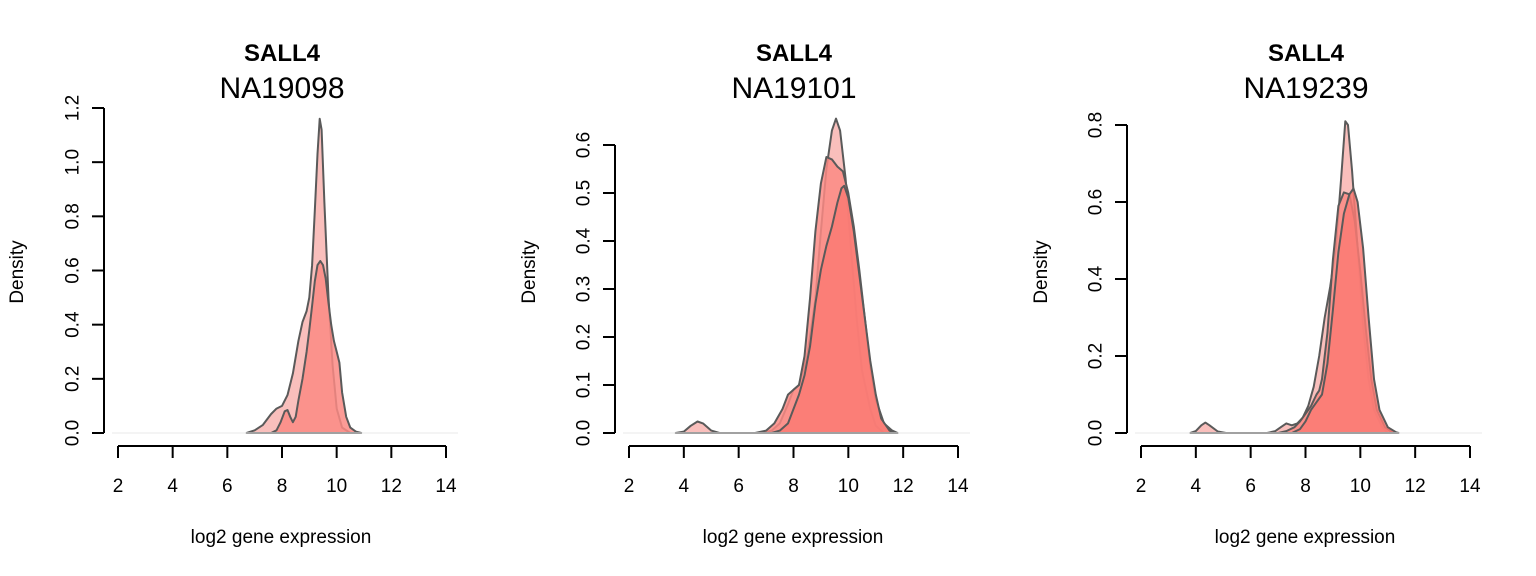  I want to click on y-axis: 0.0 0.1 0.2 0.3 0.4 0.5 0.6, so click(595, 289).